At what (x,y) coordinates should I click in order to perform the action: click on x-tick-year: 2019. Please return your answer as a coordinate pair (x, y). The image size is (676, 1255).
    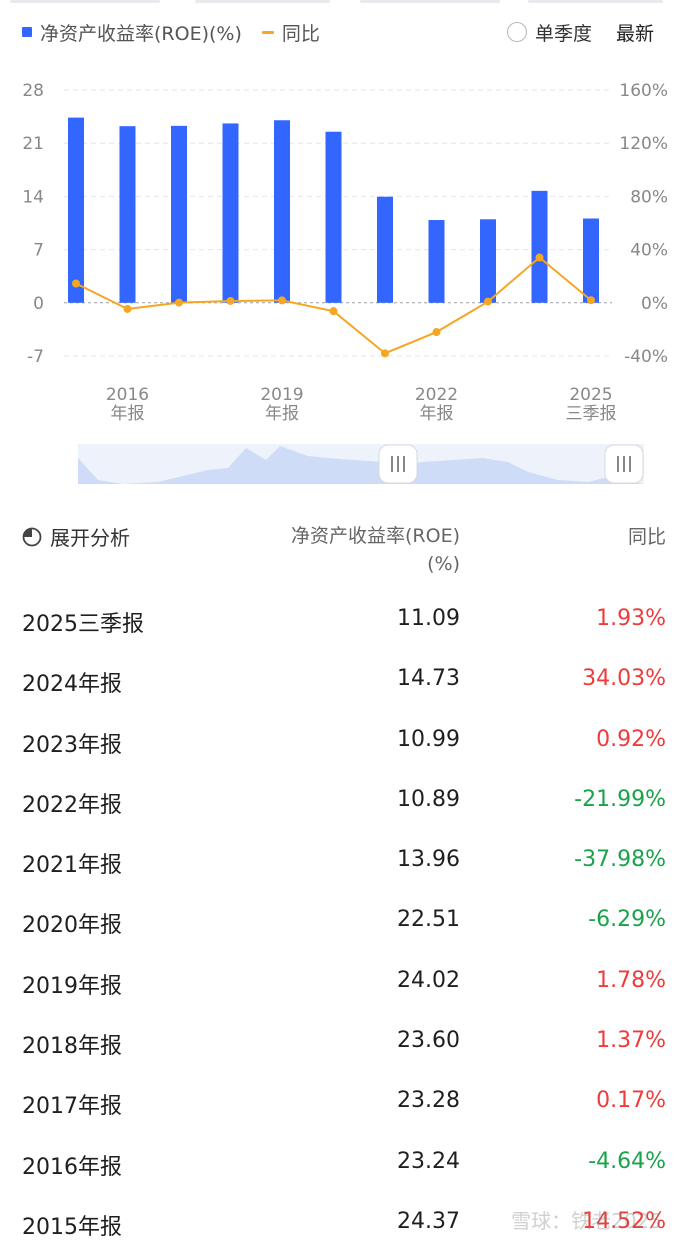
    Looking at the image, I should click on (281, 395).